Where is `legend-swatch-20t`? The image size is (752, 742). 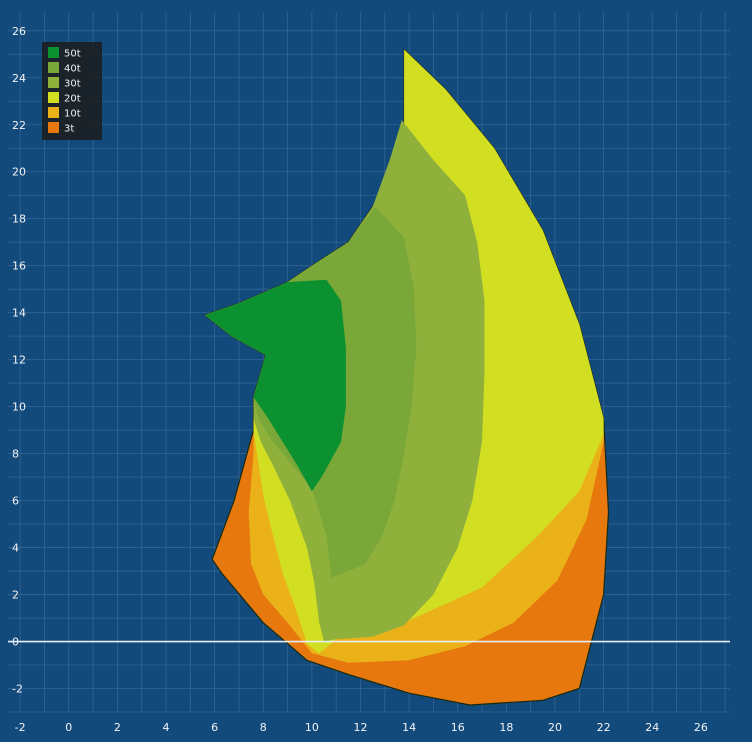 legend-swatch-20t is located at coordinates (53, 97).